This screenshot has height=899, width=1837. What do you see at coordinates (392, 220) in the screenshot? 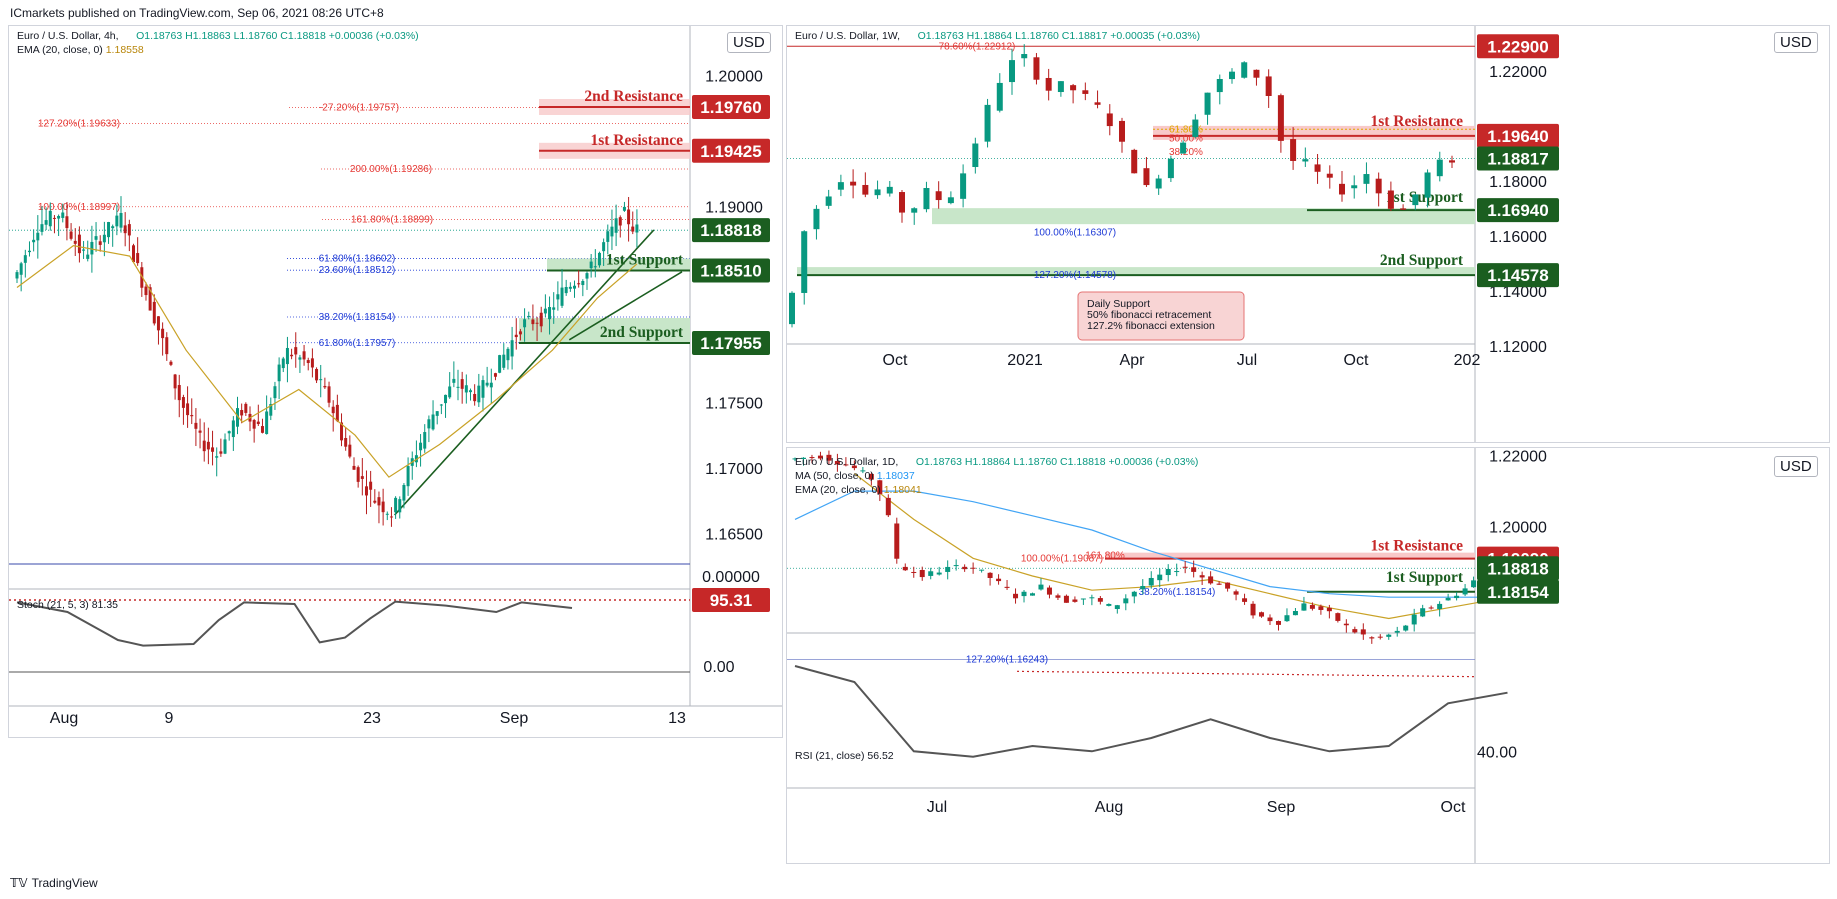
I see `fib-label: 161.80%(1.18899)` at bounding box center [392, 220].